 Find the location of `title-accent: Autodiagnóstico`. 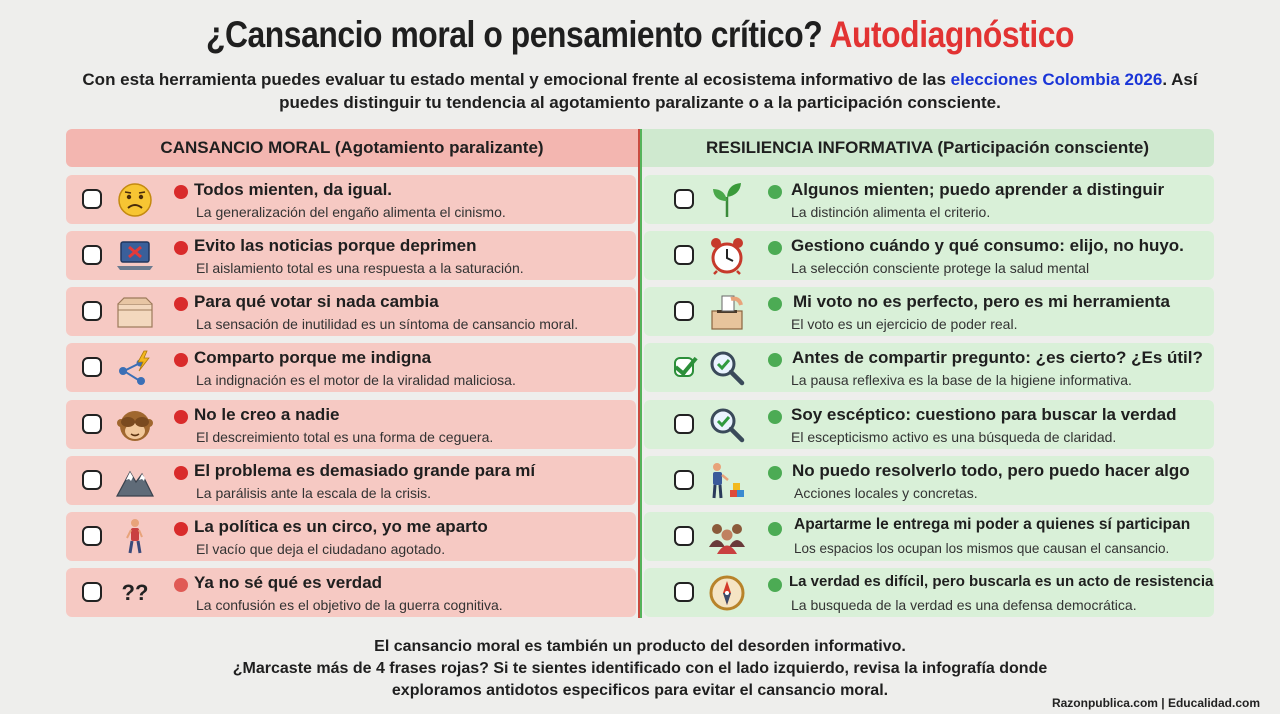

title-accent: Autodiagnóstico is located at coordinates (952, 34).